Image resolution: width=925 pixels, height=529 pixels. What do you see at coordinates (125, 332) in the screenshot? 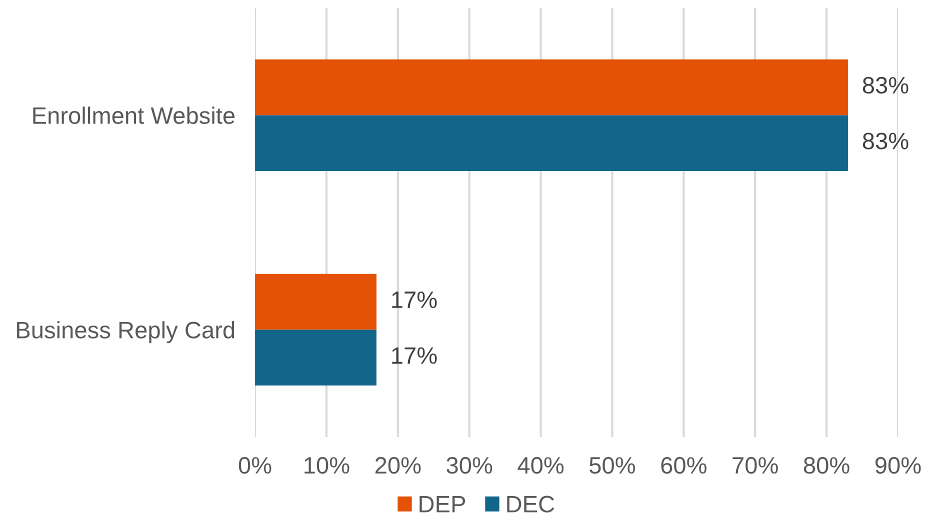
I see `y-tick-label: Business Reply Card` at bounding box center [125, 332].